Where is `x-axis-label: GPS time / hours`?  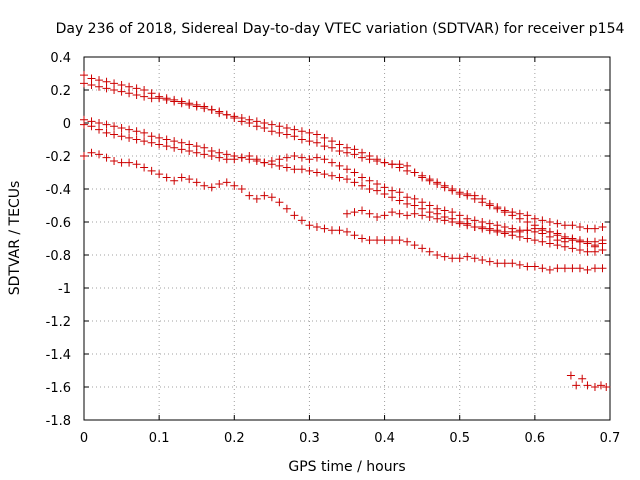 x-axis-label: GPS time / hours is located at coordinates (346, 467).